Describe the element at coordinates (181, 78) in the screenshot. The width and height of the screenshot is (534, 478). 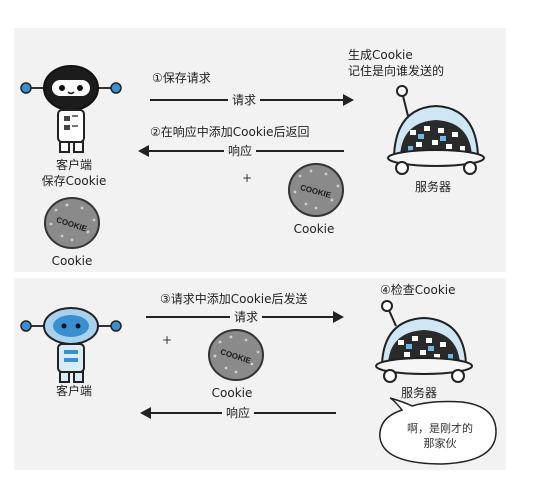
I see `step1-label: ①保存请求` at that location.